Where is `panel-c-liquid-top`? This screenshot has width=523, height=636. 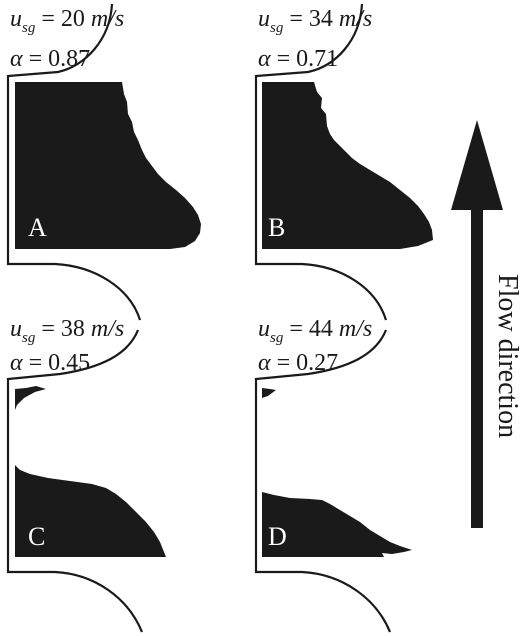
panel-c-liquid-top is located at coordinates (30, 398).